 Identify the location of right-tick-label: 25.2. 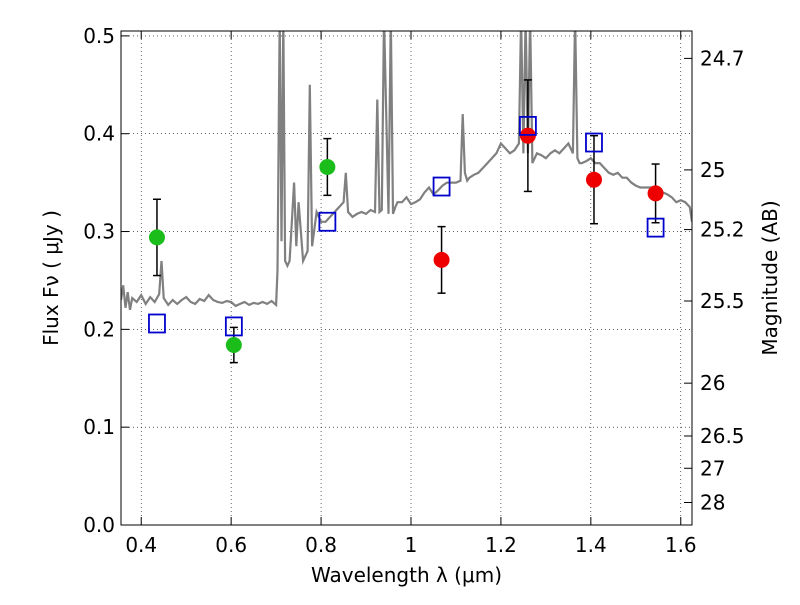
(722, 230).